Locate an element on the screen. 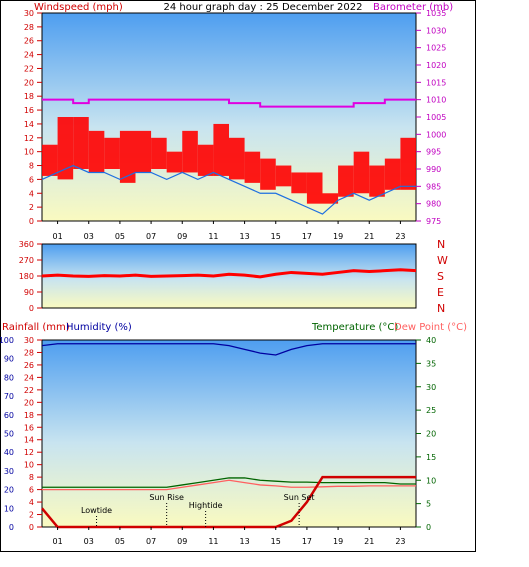 The width and height of the screenshot is (529, 567). event-annotation: Hightide is located at coordinates (206, 505).